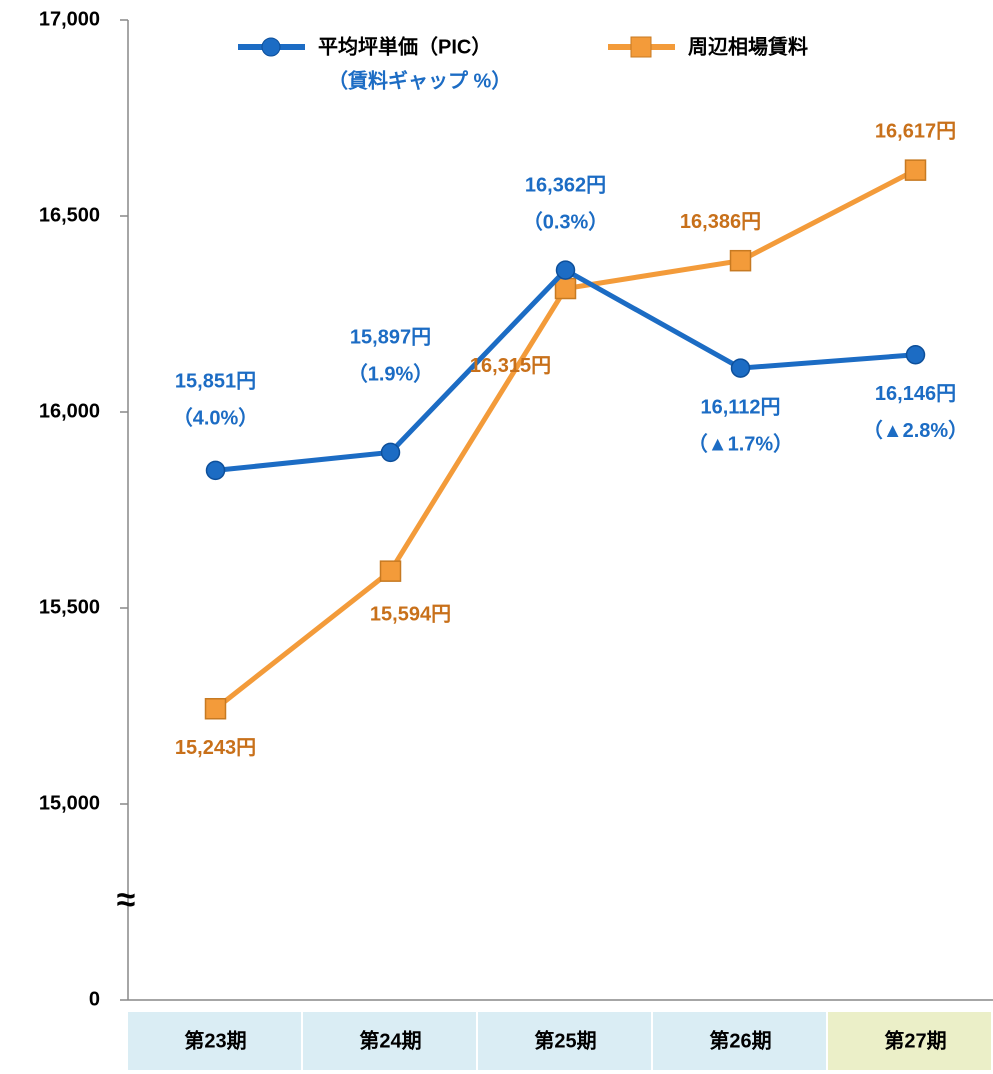  I want to click on y-tick-label: 15,500, so click(69, 607).